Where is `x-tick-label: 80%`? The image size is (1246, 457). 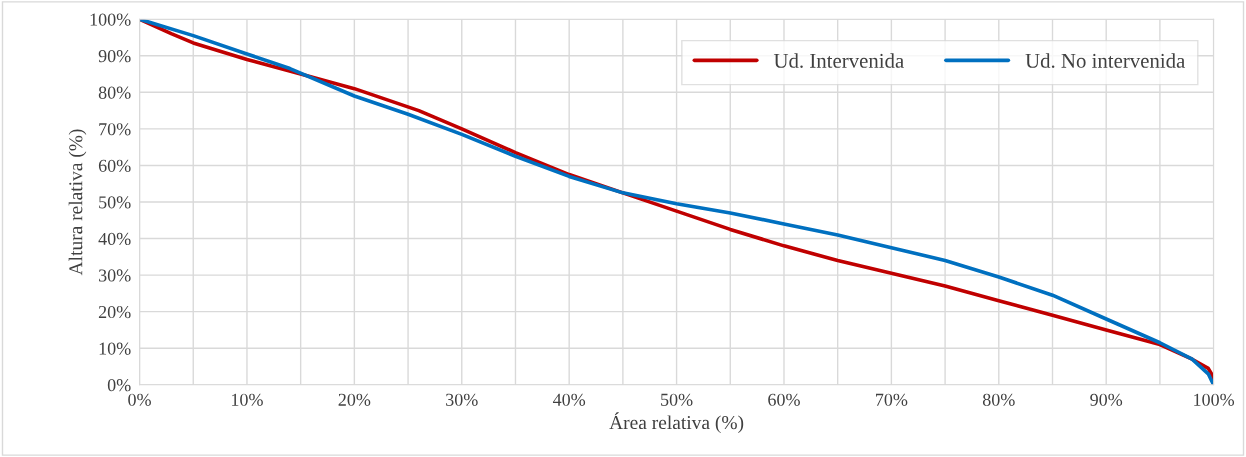
x-tick-label: 80% is located at coordinates (998, 399).